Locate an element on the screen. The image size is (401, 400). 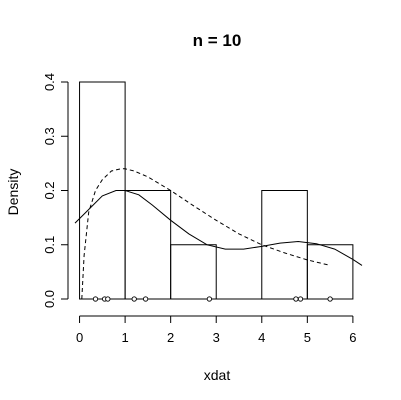
y-tick-label: 0.1 is located at coordinates (49, 245).